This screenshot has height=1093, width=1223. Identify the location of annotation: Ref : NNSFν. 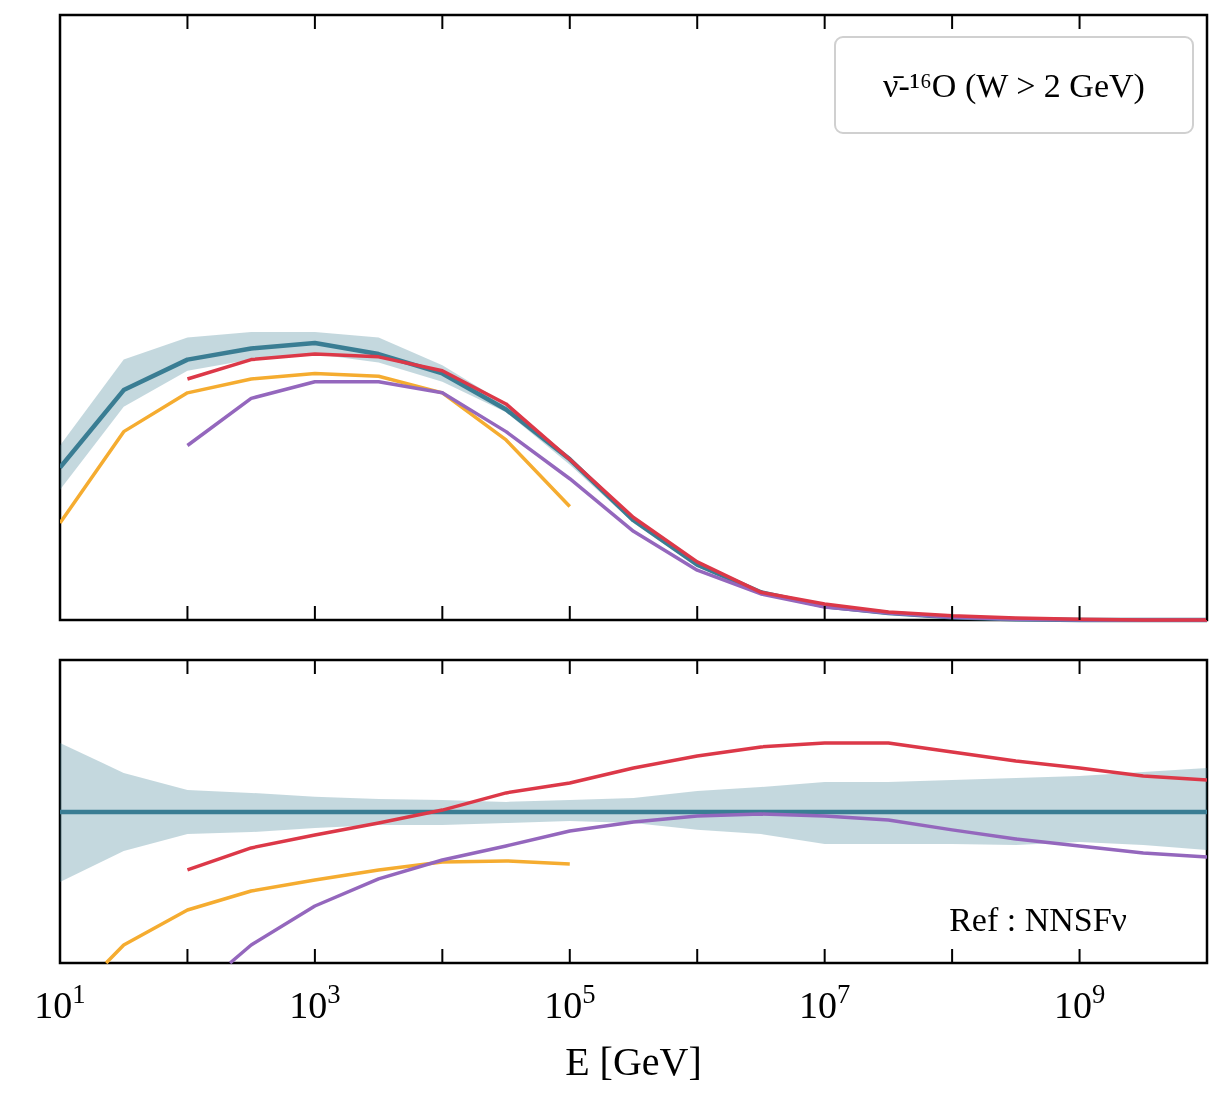
(1038, 919).